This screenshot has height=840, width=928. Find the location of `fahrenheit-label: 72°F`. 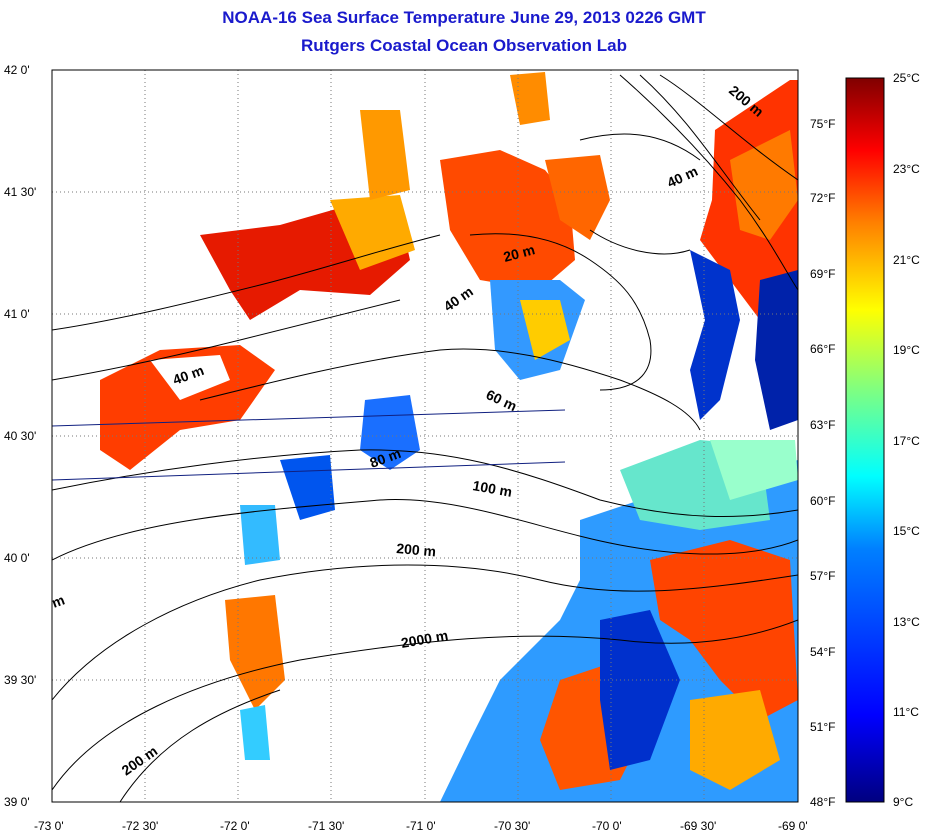

fahrenheit-label: 72°F is located at coordinates (822, 198).